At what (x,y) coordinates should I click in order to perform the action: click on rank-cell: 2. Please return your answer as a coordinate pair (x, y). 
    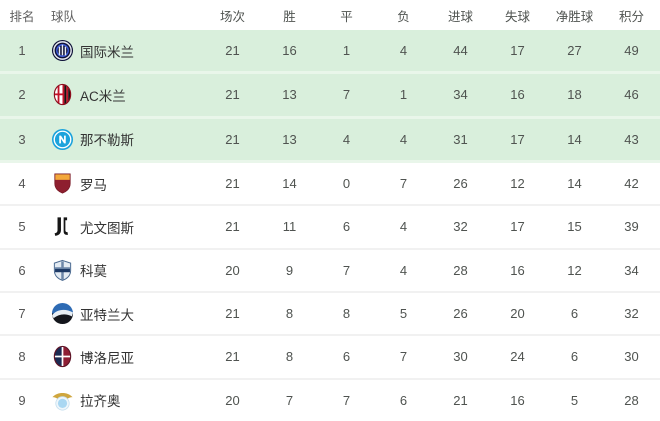
    Looking at the image, I should click on (22, 95).